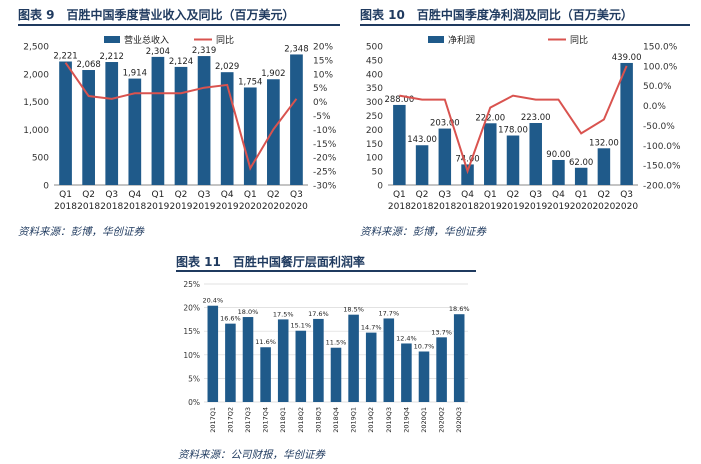 This screenshot has width=701, height=464. What do you see at coordinates (325, 173) in the screenshot?
I see `right-axis-tick-label: -25%` at bounding box center [325, 173].